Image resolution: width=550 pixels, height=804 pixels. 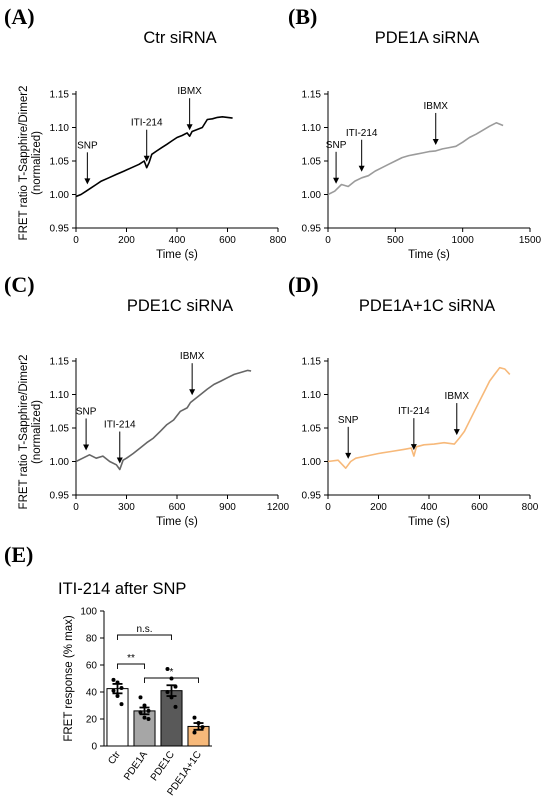 I want to click on x-tick-label: PDE1A, so click(x=136, y=765).